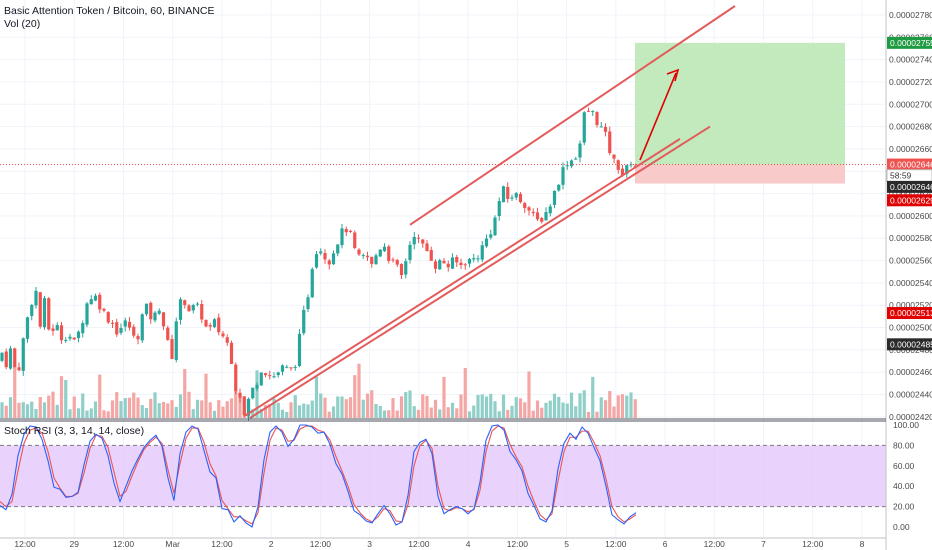  I want to click on price-tick-label: 0.00002700, so click(910, 104).